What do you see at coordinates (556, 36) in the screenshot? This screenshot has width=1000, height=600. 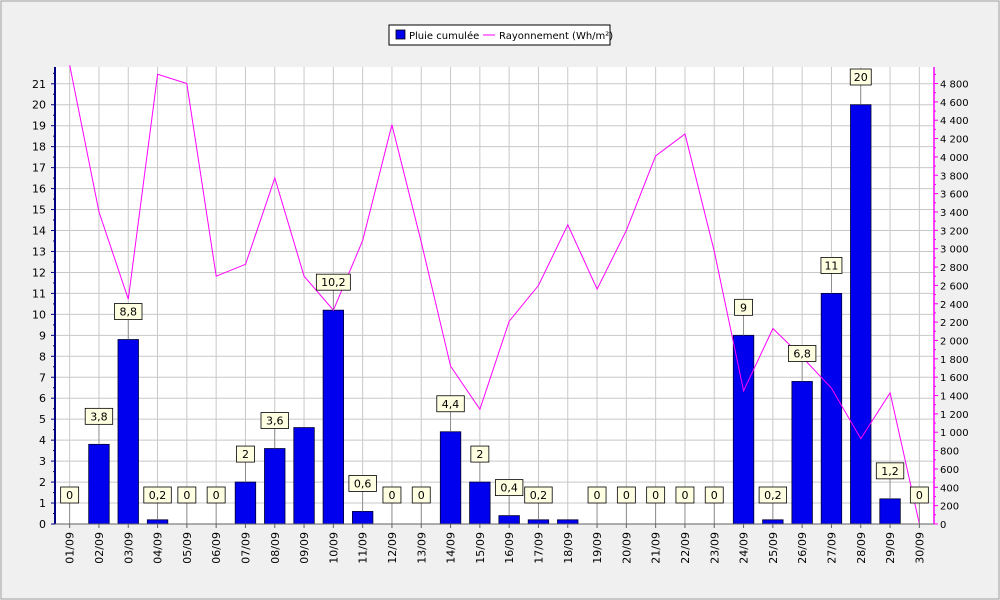 I see `legend-label-radiation: Rayonnement (Wh/m²)` at bounding box center [556, 36].